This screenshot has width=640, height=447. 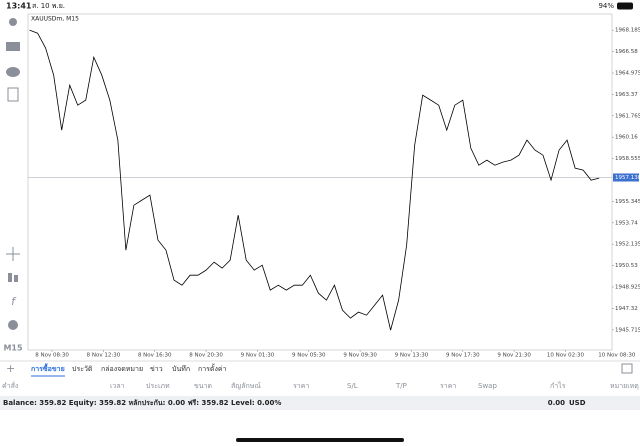 What do you see at coordinates (48, 367) in the screenshot?
I see `tab: การซื้อขาย` at bounding box center [48, 367].